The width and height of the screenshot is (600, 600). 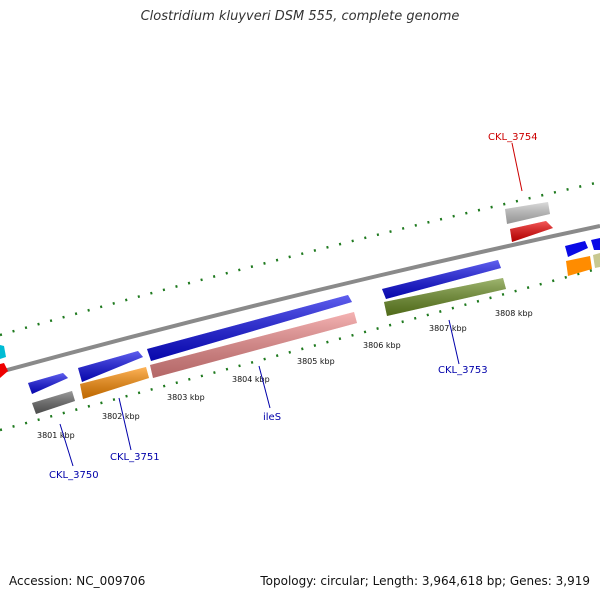 What do you see at coordinates (4, 370) in the screenshot?
I see `gene-red-partial` at bounding box center [4, 370].